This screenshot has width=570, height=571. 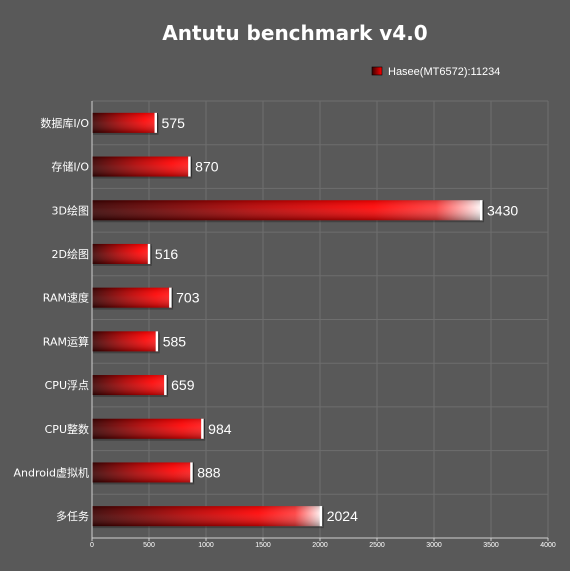 I want to click on bar-value-label: 659, so click(x=183, y=385).